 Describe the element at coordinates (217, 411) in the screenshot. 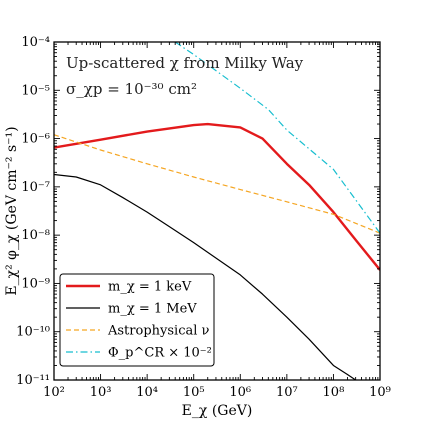

I see `x-axis-label: E_χ (GeV)` at that location.